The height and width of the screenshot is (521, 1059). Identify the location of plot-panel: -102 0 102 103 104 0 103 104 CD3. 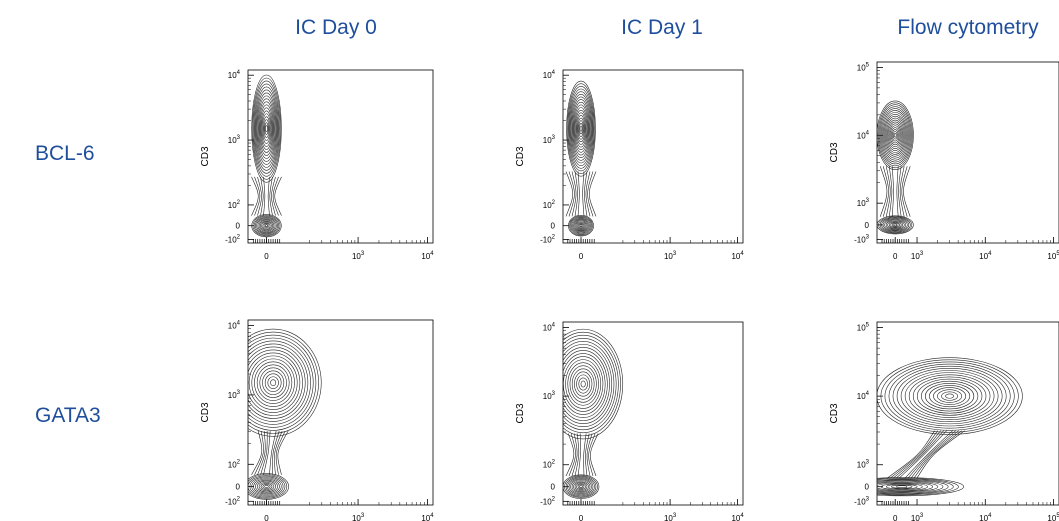
(629, 421).